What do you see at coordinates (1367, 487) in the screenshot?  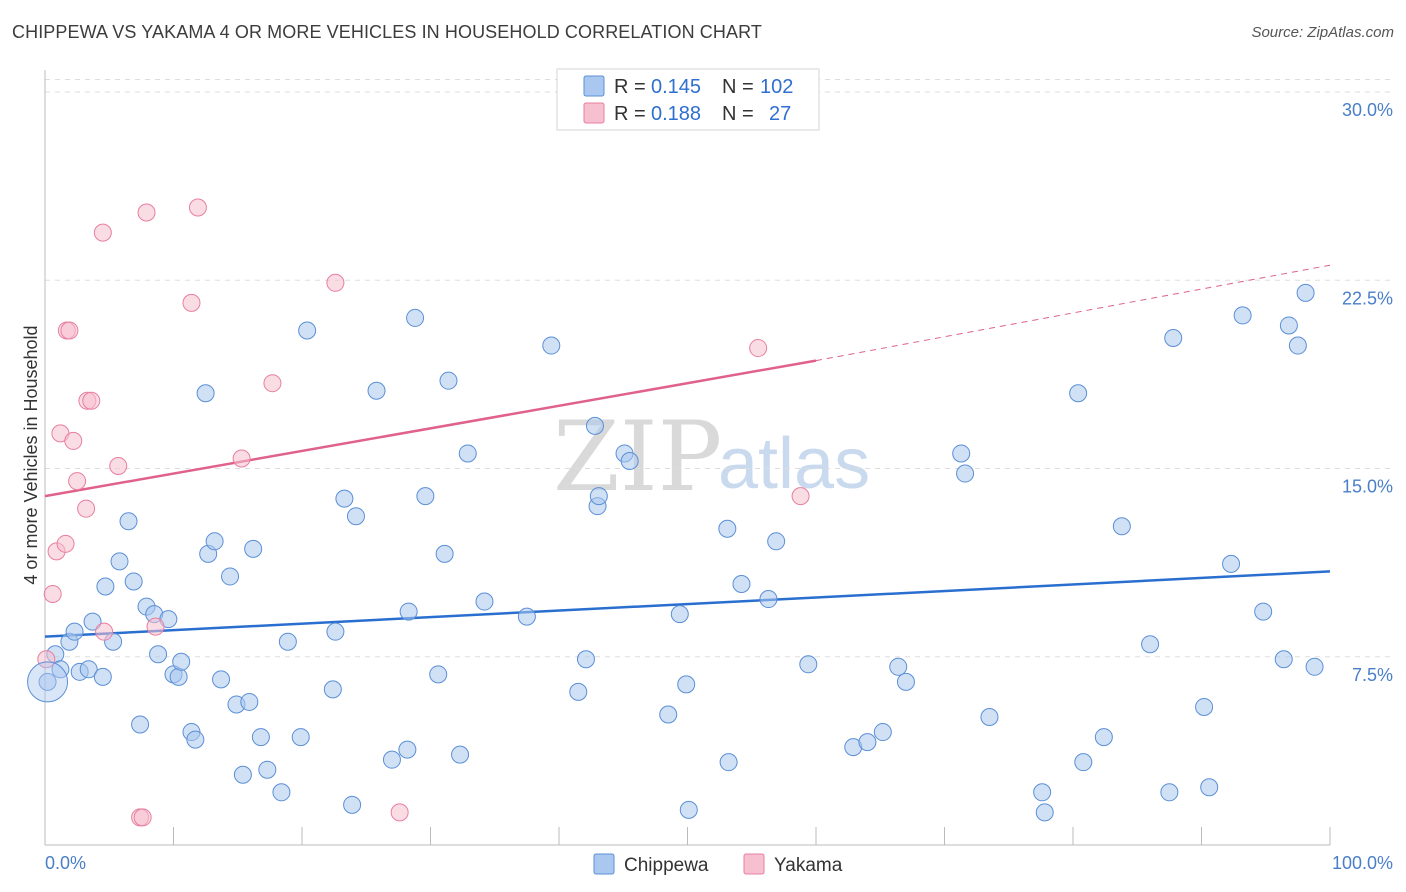 I see `y-tick-label: 15.0%` at bounding box center [1367, 487].